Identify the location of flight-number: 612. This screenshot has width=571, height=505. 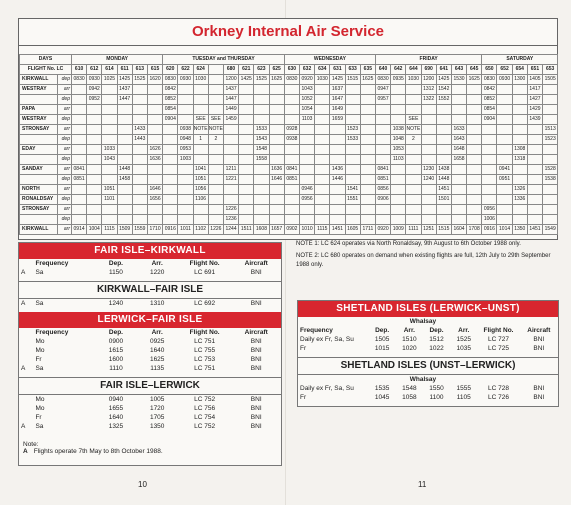
(94, 69).